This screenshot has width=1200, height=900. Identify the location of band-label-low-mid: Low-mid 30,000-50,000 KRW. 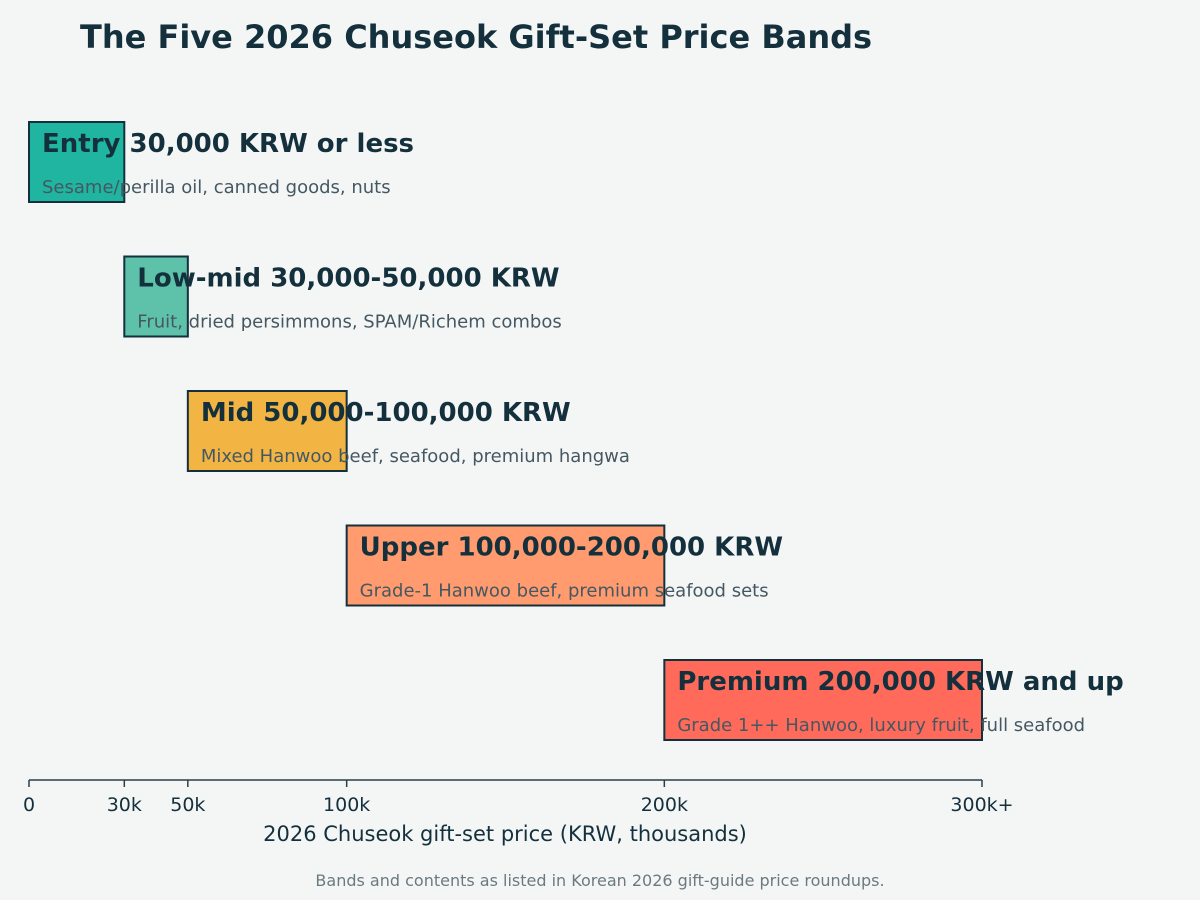
(348, 279).